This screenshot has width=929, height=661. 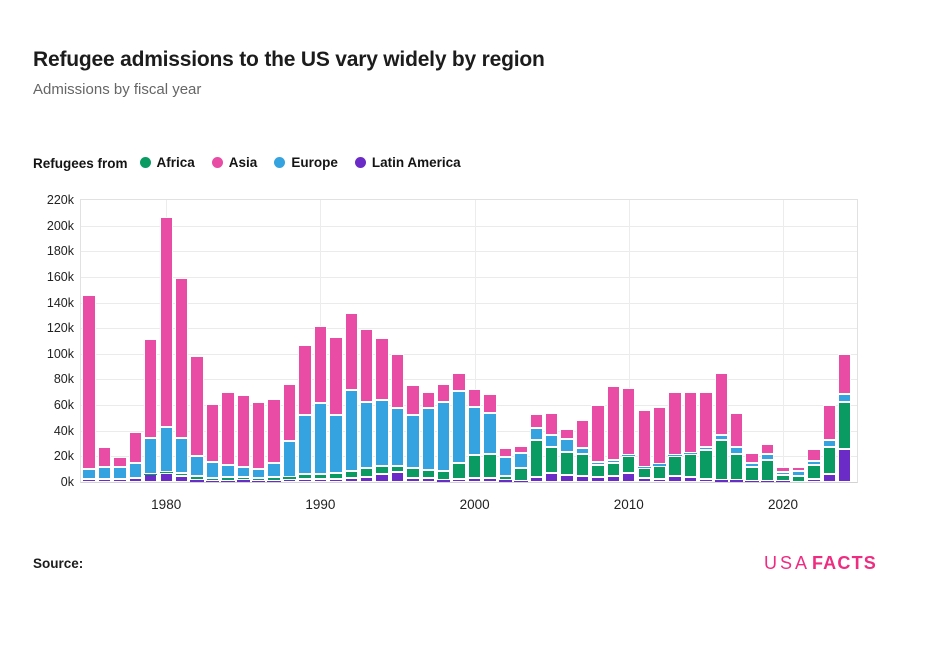 What do you see at coordinates (721, 404) in the screenshot?
I see `bar-segment-2016-asia` at bounding box center [721, 404].